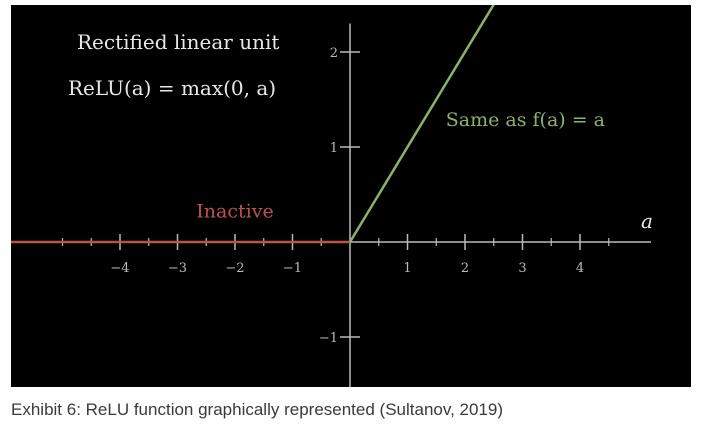  What do you see at coordinates (292, 268) in the screenshot?
I see `x-tick-label: −1` at bounding box center [292, 268].